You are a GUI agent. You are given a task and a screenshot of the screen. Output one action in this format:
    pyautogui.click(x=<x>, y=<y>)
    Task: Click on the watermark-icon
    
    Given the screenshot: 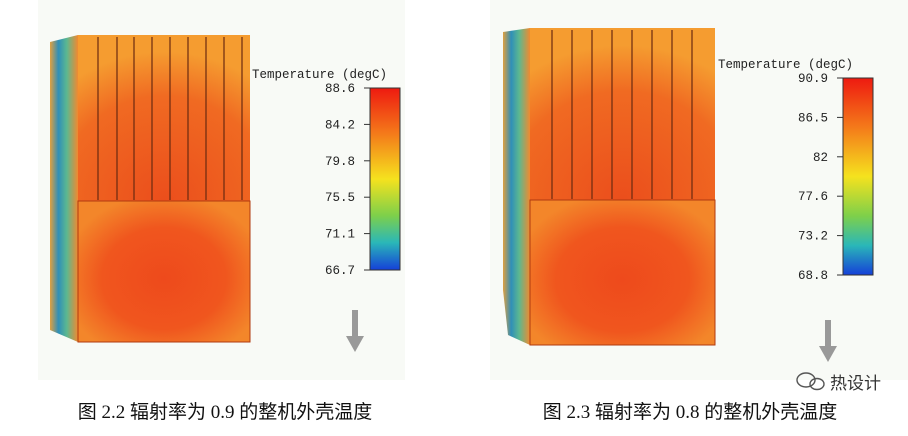 What is the action you would take?
    pyautogui.click(x=810, y=381)
    